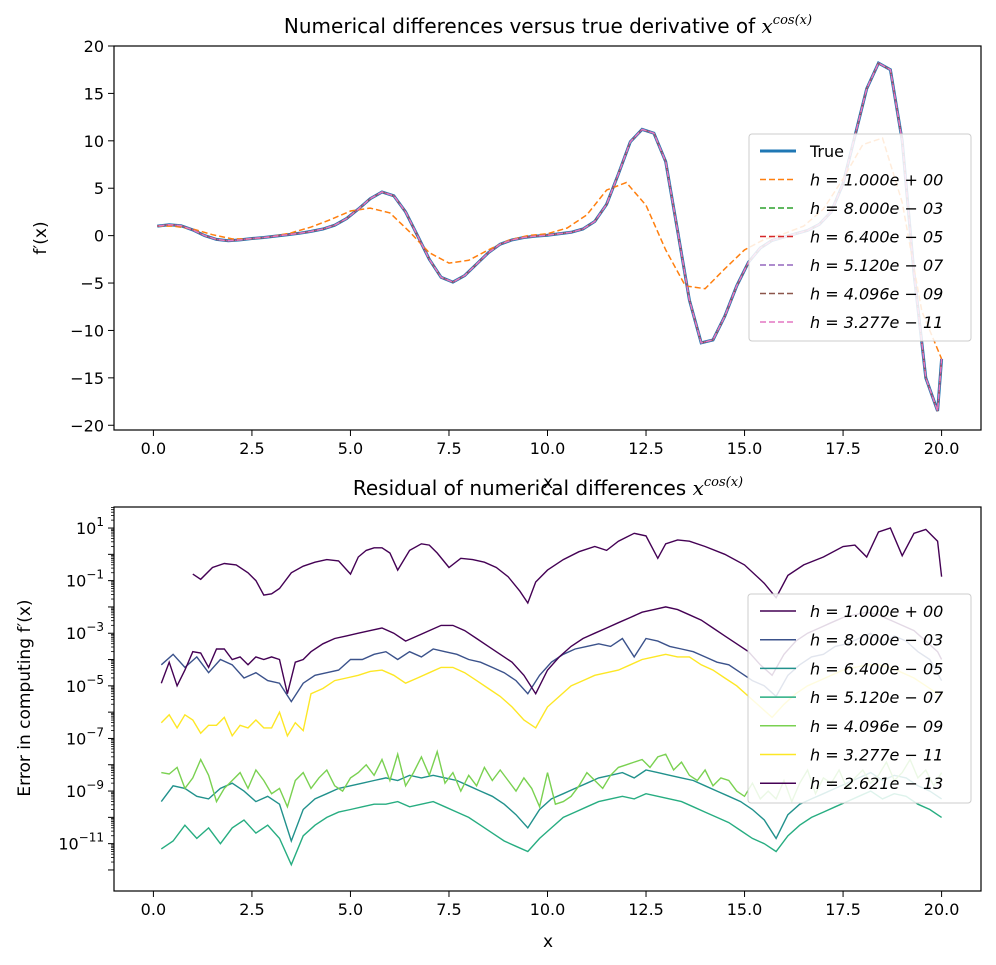 This screenshot has width=996, height=965. What do you see at coordinates (548, 942) in the screenshot?
I see `bottom-chart-x-axis-label: x` at bounding box center [548, 942].